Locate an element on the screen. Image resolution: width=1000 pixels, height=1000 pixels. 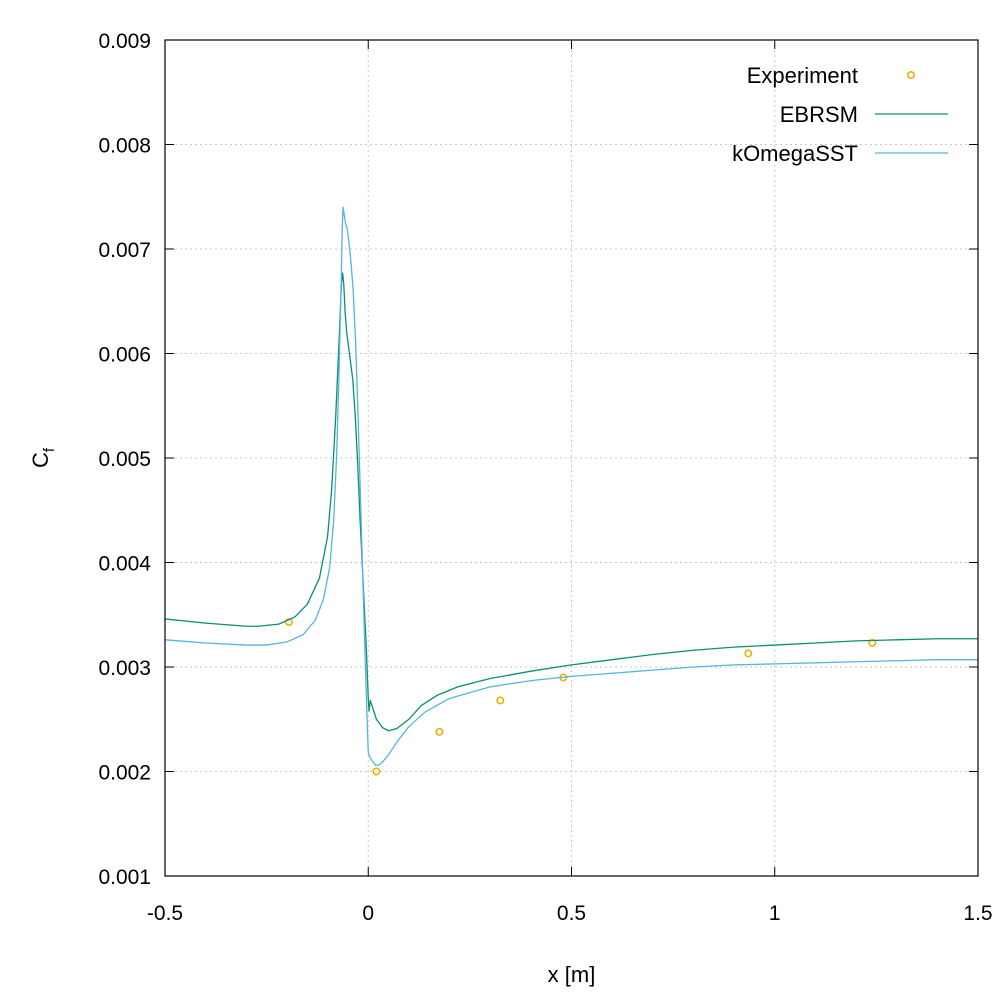
y-tick-label: 0.003 is located at coordinates (124, 668).